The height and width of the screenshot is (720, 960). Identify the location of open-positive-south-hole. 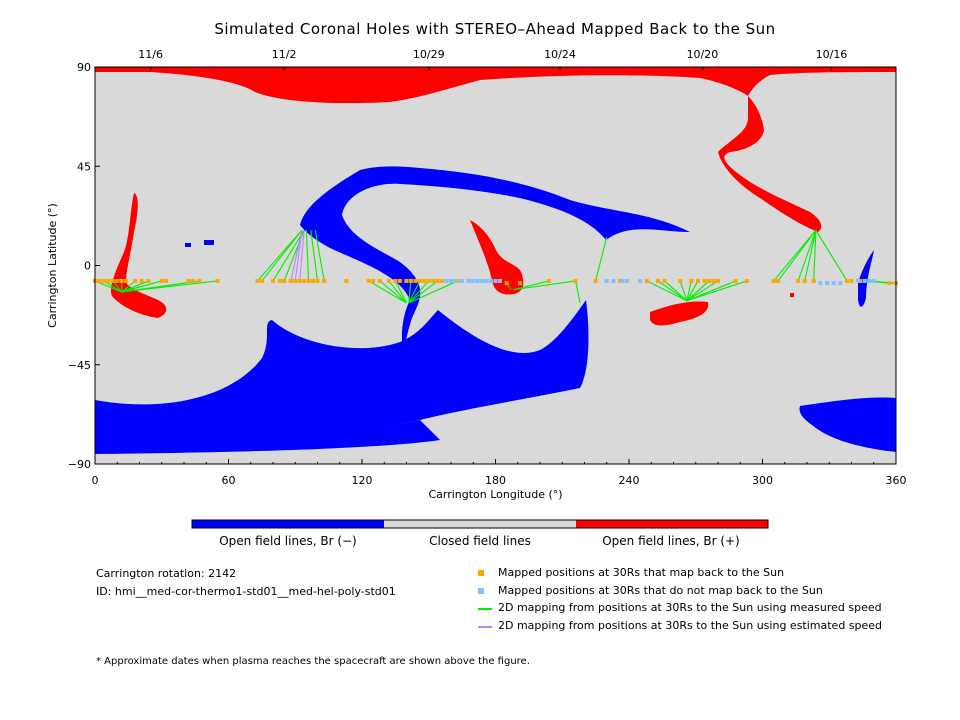
(679, 313).